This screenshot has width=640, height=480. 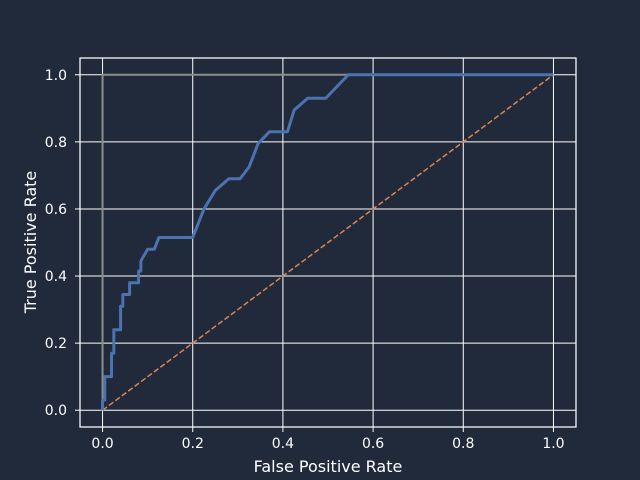 I want to click on x-tick-label: 0.4, so click(x=283, y=444).